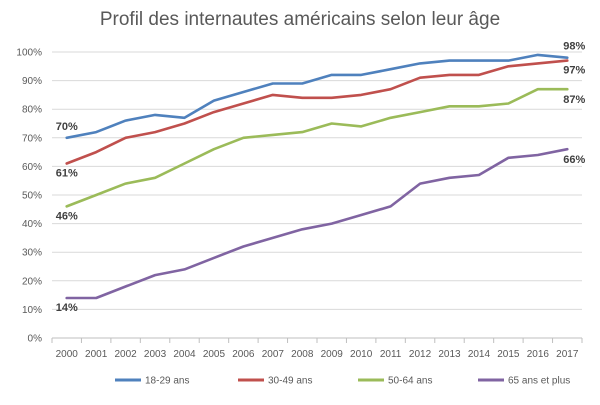 The image size is (600, 405). I want to click on y-tick-label: 70%, so click(32, 138).